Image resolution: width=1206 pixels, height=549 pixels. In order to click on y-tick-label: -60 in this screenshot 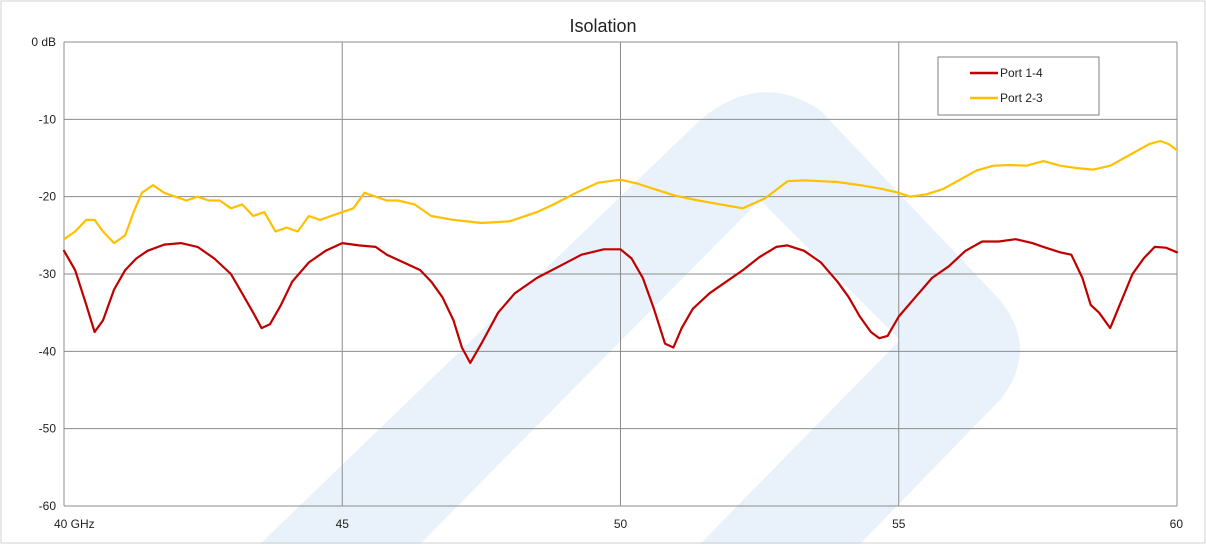, I will do `click(48, 506)`.